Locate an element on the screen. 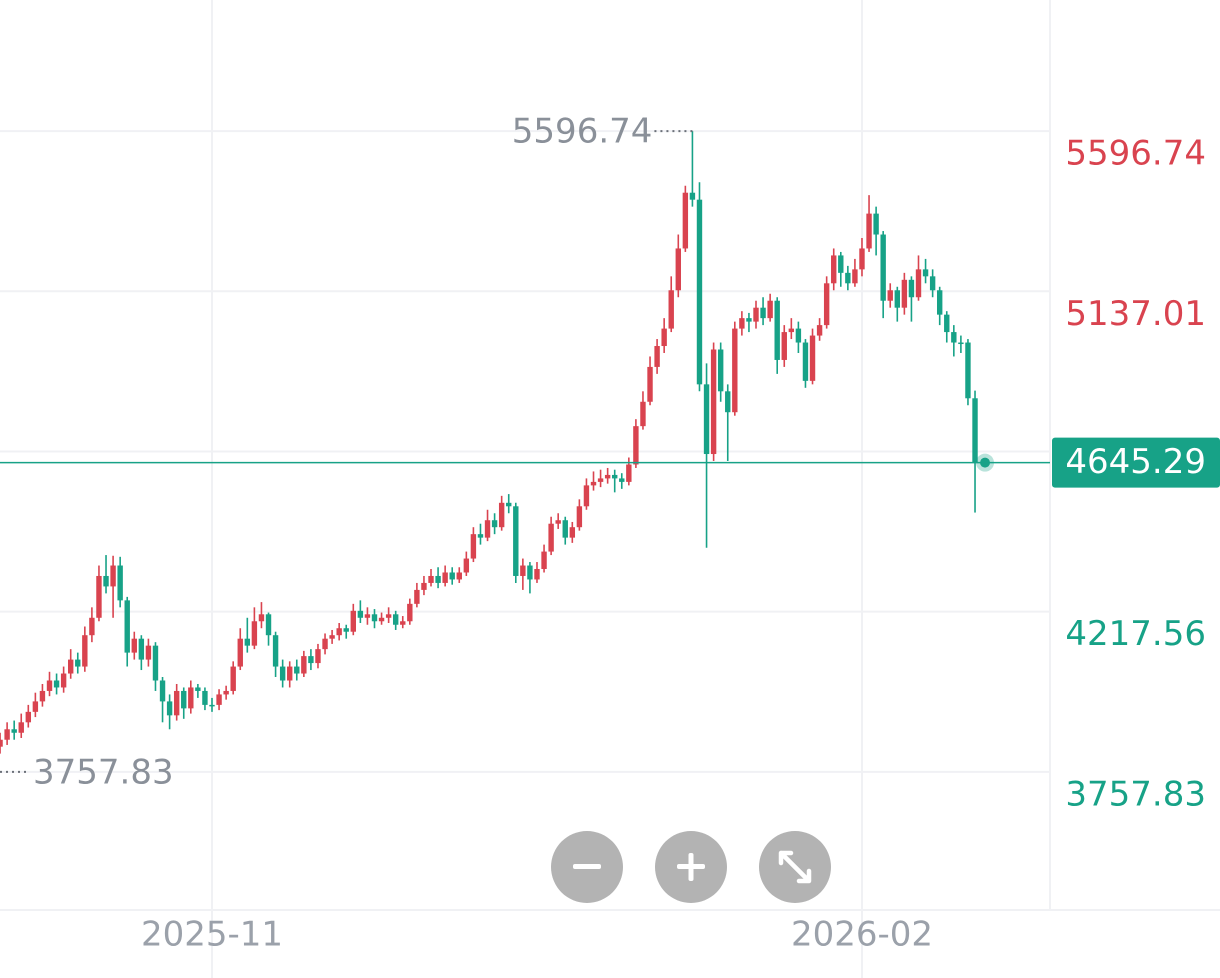  y-tick-label: 3757.83 is located at coordinates (1135, 794).